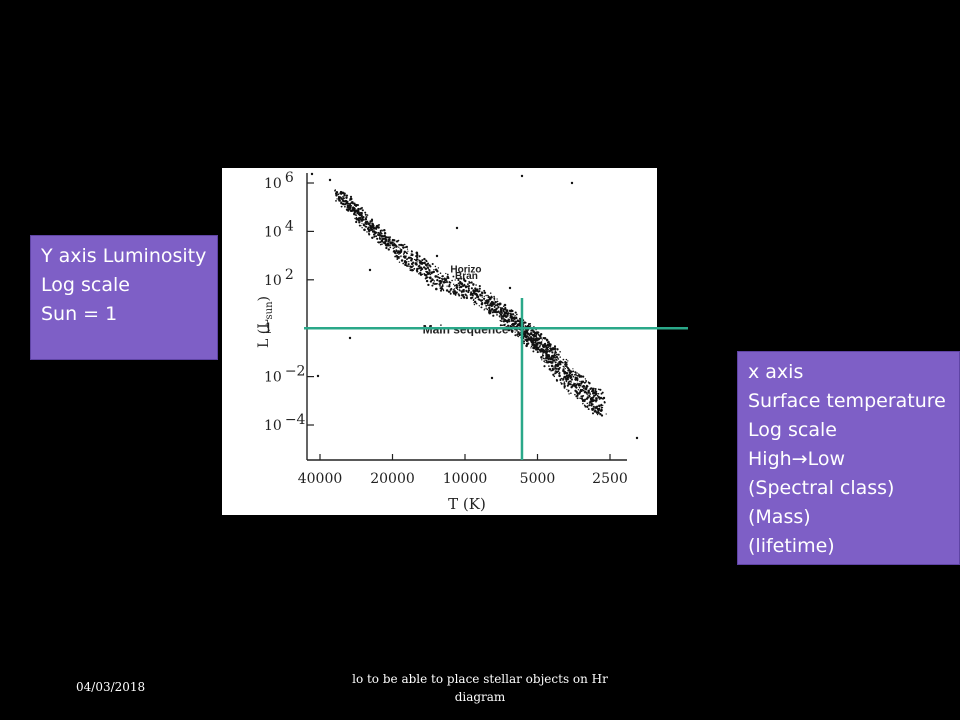 The image size is (960, 720). What do you see at coordinates (848, 459) in the screenshot?
I see `x-callout-line-4: High→Low` at bounding box center [848, 459].